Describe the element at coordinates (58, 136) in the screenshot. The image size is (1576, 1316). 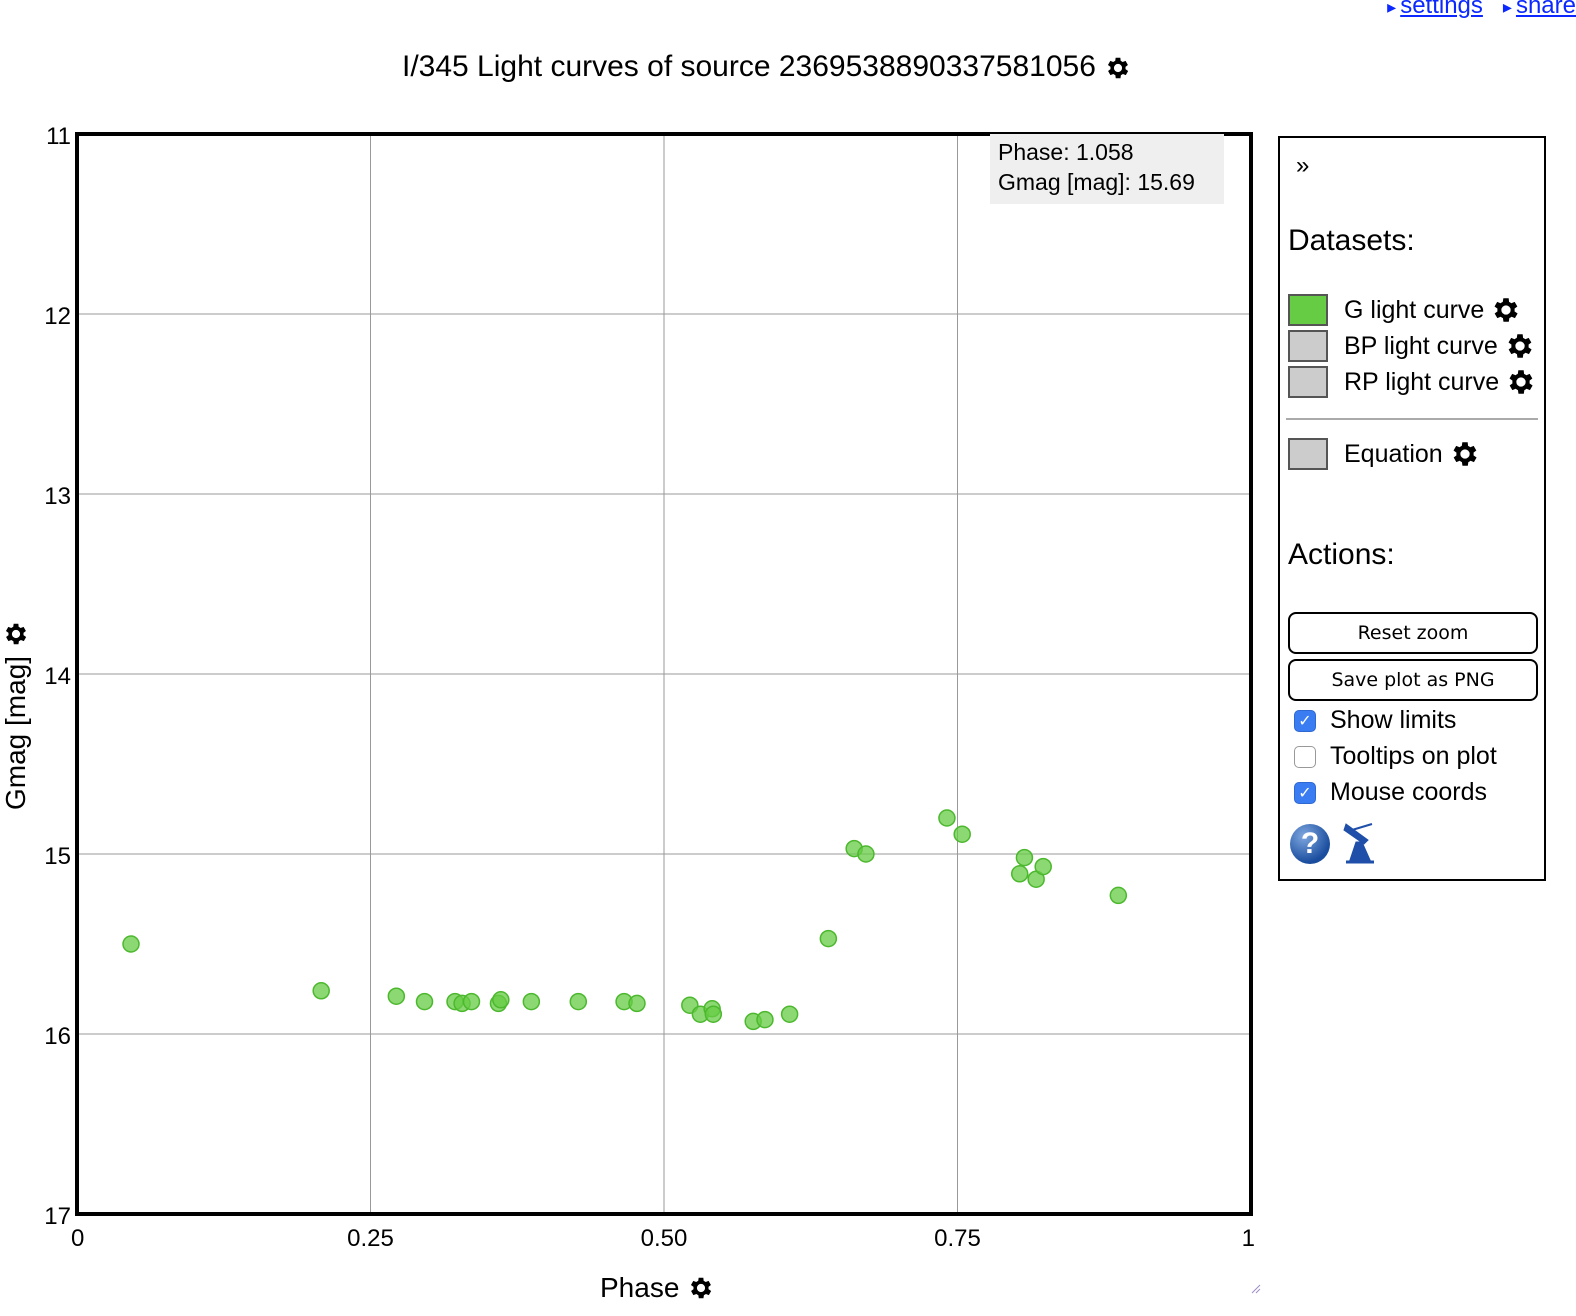
I see `y-tick-label: 11` at that location.